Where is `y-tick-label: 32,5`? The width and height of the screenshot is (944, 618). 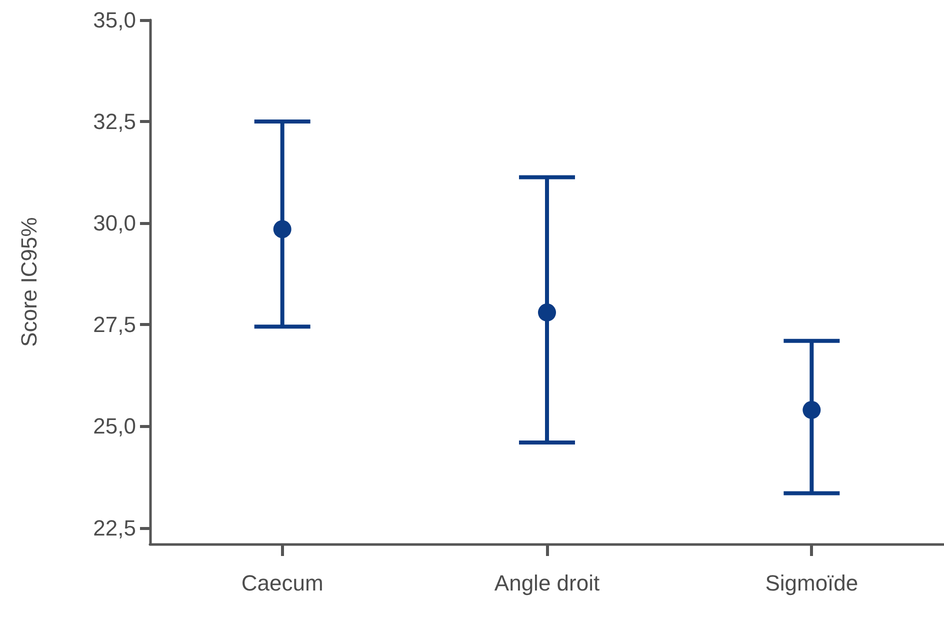 y-tick-label: 32,5 is located at coordinates (114, 121).